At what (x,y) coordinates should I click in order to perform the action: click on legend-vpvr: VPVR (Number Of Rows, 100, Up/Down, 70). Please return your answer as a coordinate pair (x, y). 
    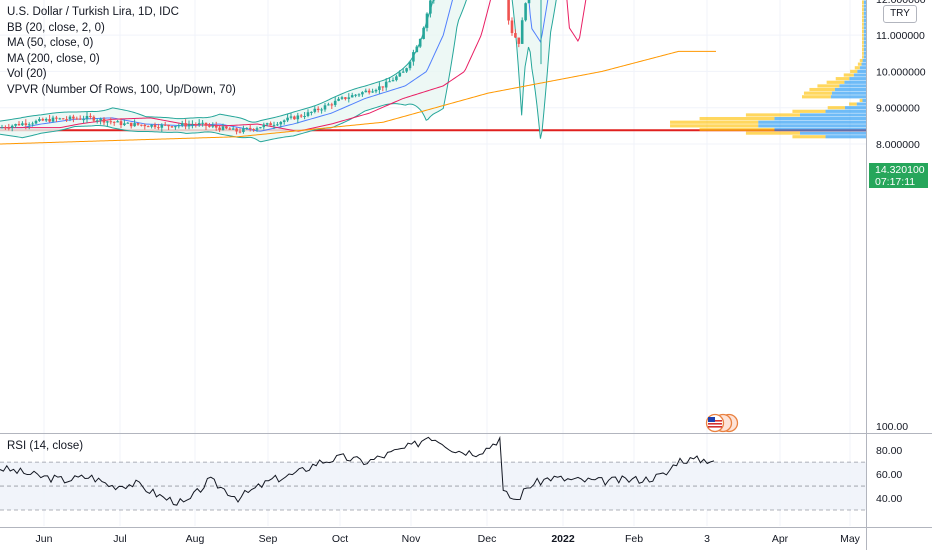
    Looking at the image, I should click on (121, 89).